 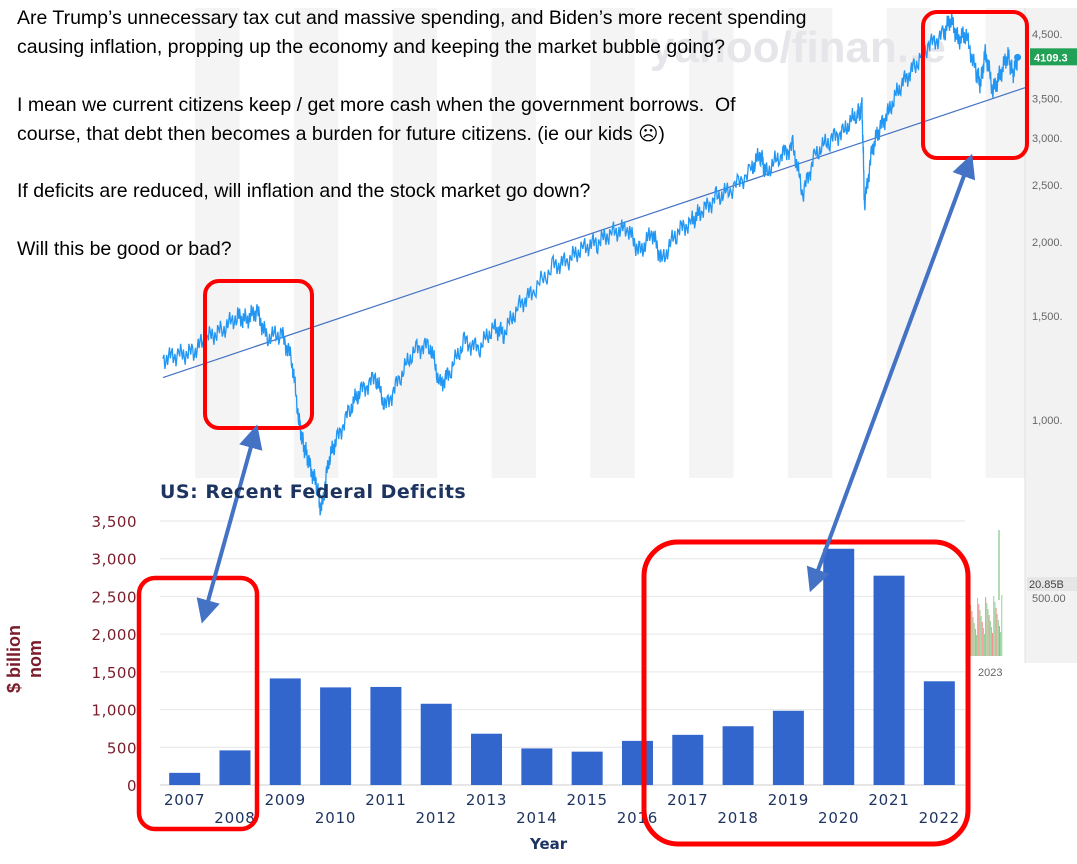 What do you see at coordinates (234, 818) in the screenshot?
I see `deficit-x-tick-label: 2008` at bounding box center [234, 818].